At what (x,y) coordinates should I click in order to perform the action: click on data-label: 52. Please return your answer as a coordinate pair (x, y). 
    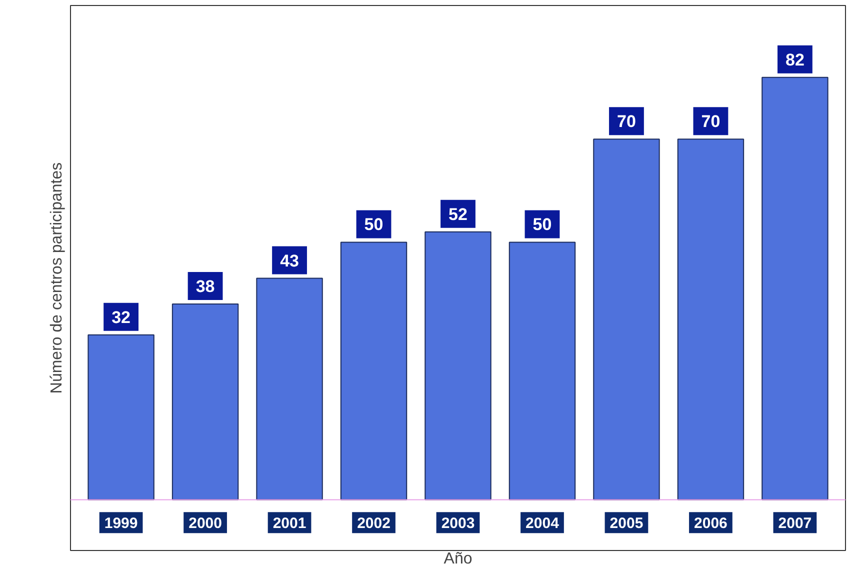
    Looking at the image, I should click on (458, 214).